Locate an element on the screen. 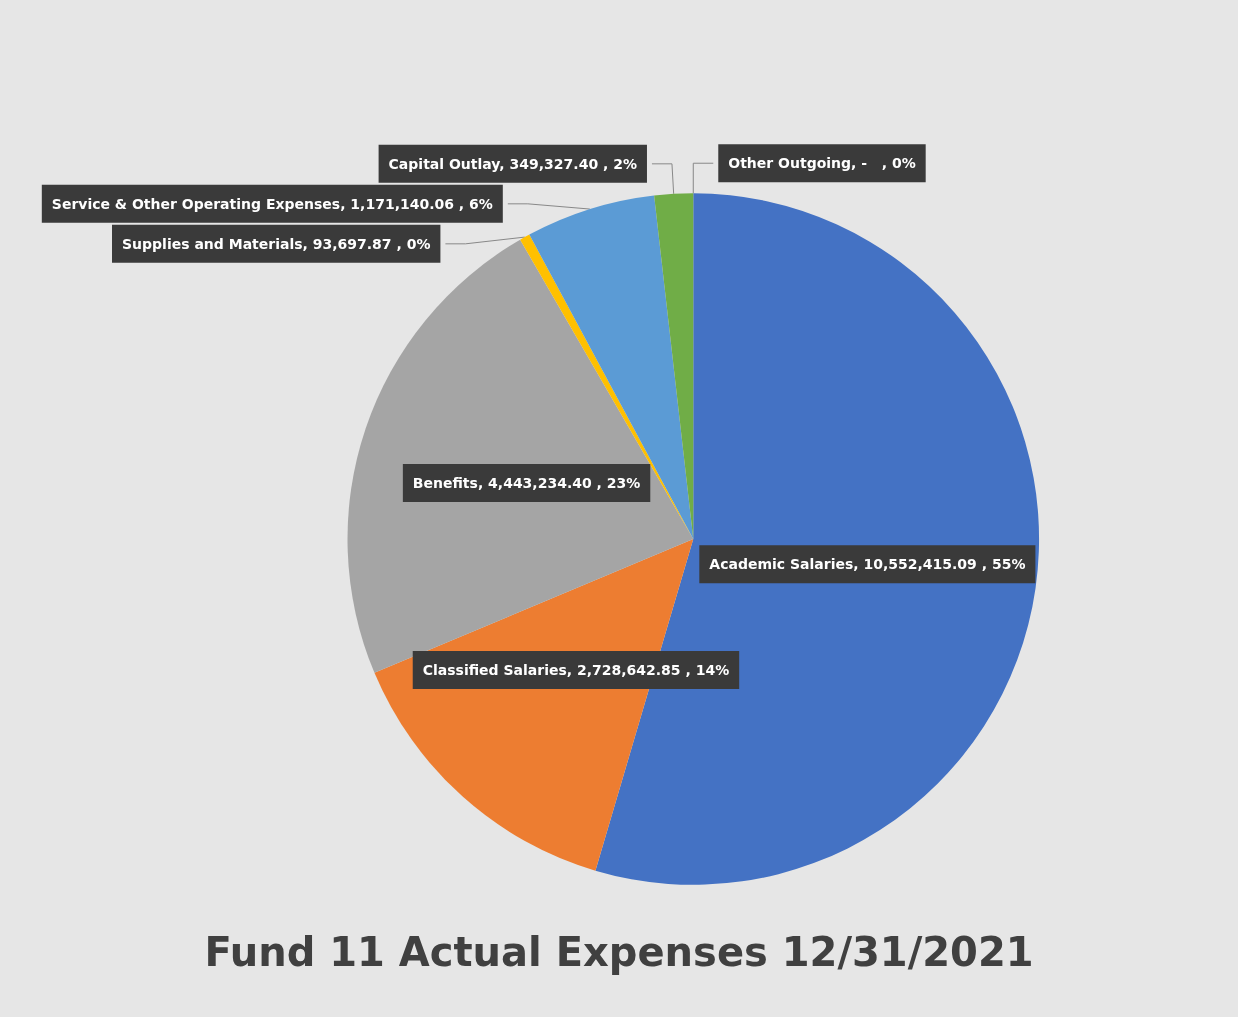 This screenshot has width=1238, height=1017. slice-label: Capital Outlay, 349,327.40 , 2% is located at coordinates (512, 163).